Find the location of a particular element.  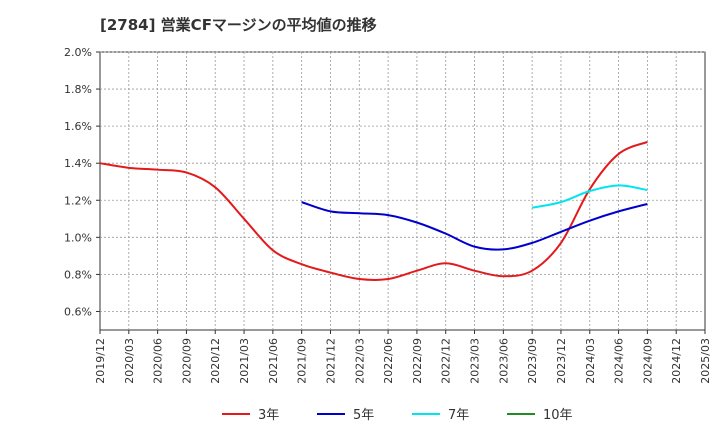

x-tick-label: 2024/03 is located at coordinates (590, 361).